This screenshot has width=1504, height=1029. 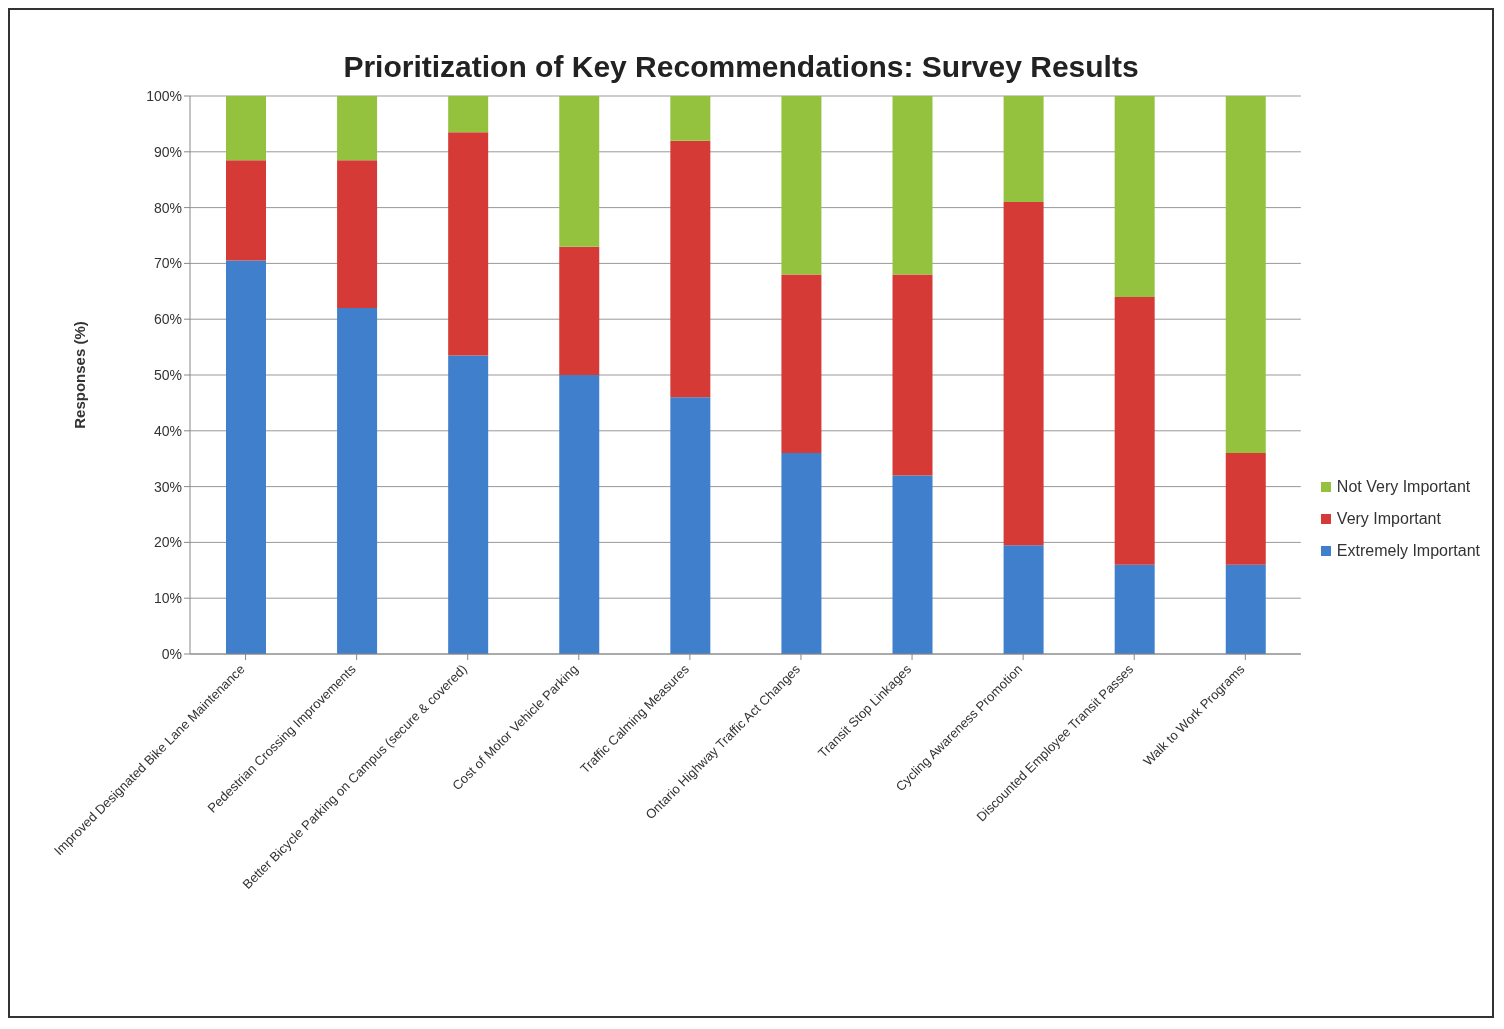 I want to click on y-tick-label: 60%, so click(x=167, y=319).